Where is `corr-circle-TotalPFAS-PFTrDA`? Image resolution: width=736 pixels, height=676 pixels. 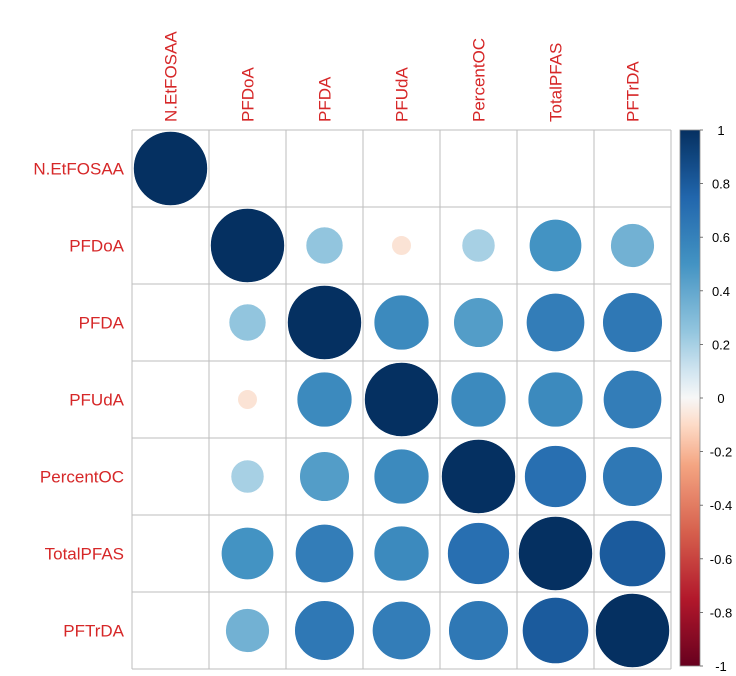
corr-circle-TotalPFAS-PFTrDA is located at coordinates (632, 553).